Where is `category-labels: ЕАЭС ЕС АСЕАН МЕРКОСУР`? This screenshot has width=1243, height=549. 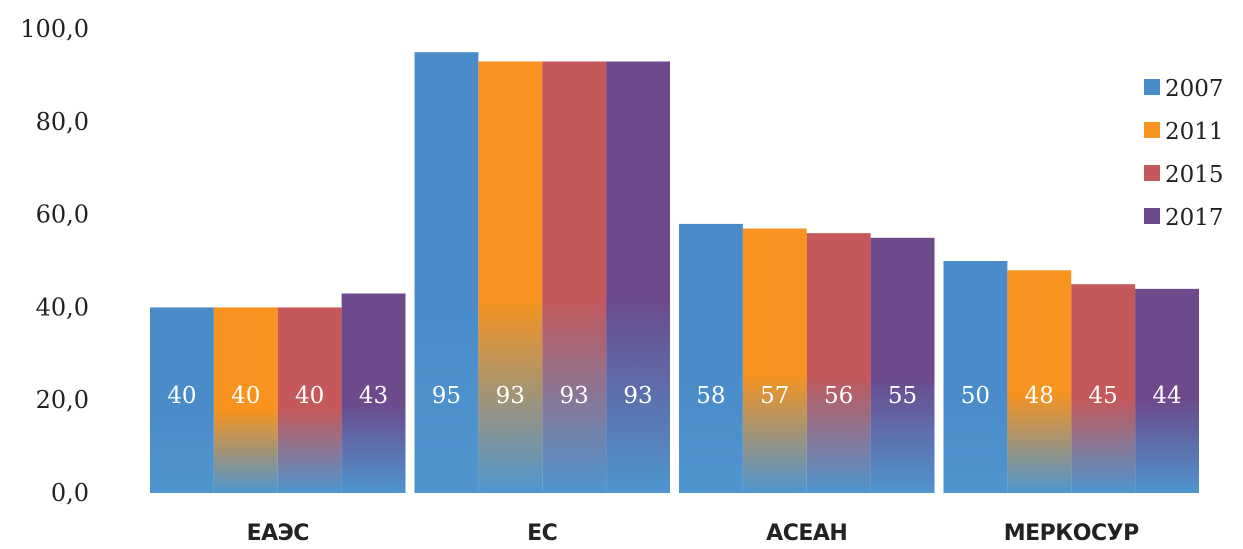 category-labels: ЕАЭС ЕС АСЕАН МЕРКОСУР is located at coordinates (693, 533).